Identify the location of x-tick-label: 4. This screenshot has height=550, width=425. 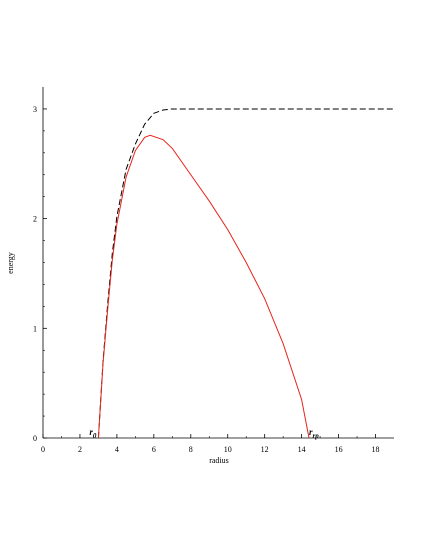
(117, 449).